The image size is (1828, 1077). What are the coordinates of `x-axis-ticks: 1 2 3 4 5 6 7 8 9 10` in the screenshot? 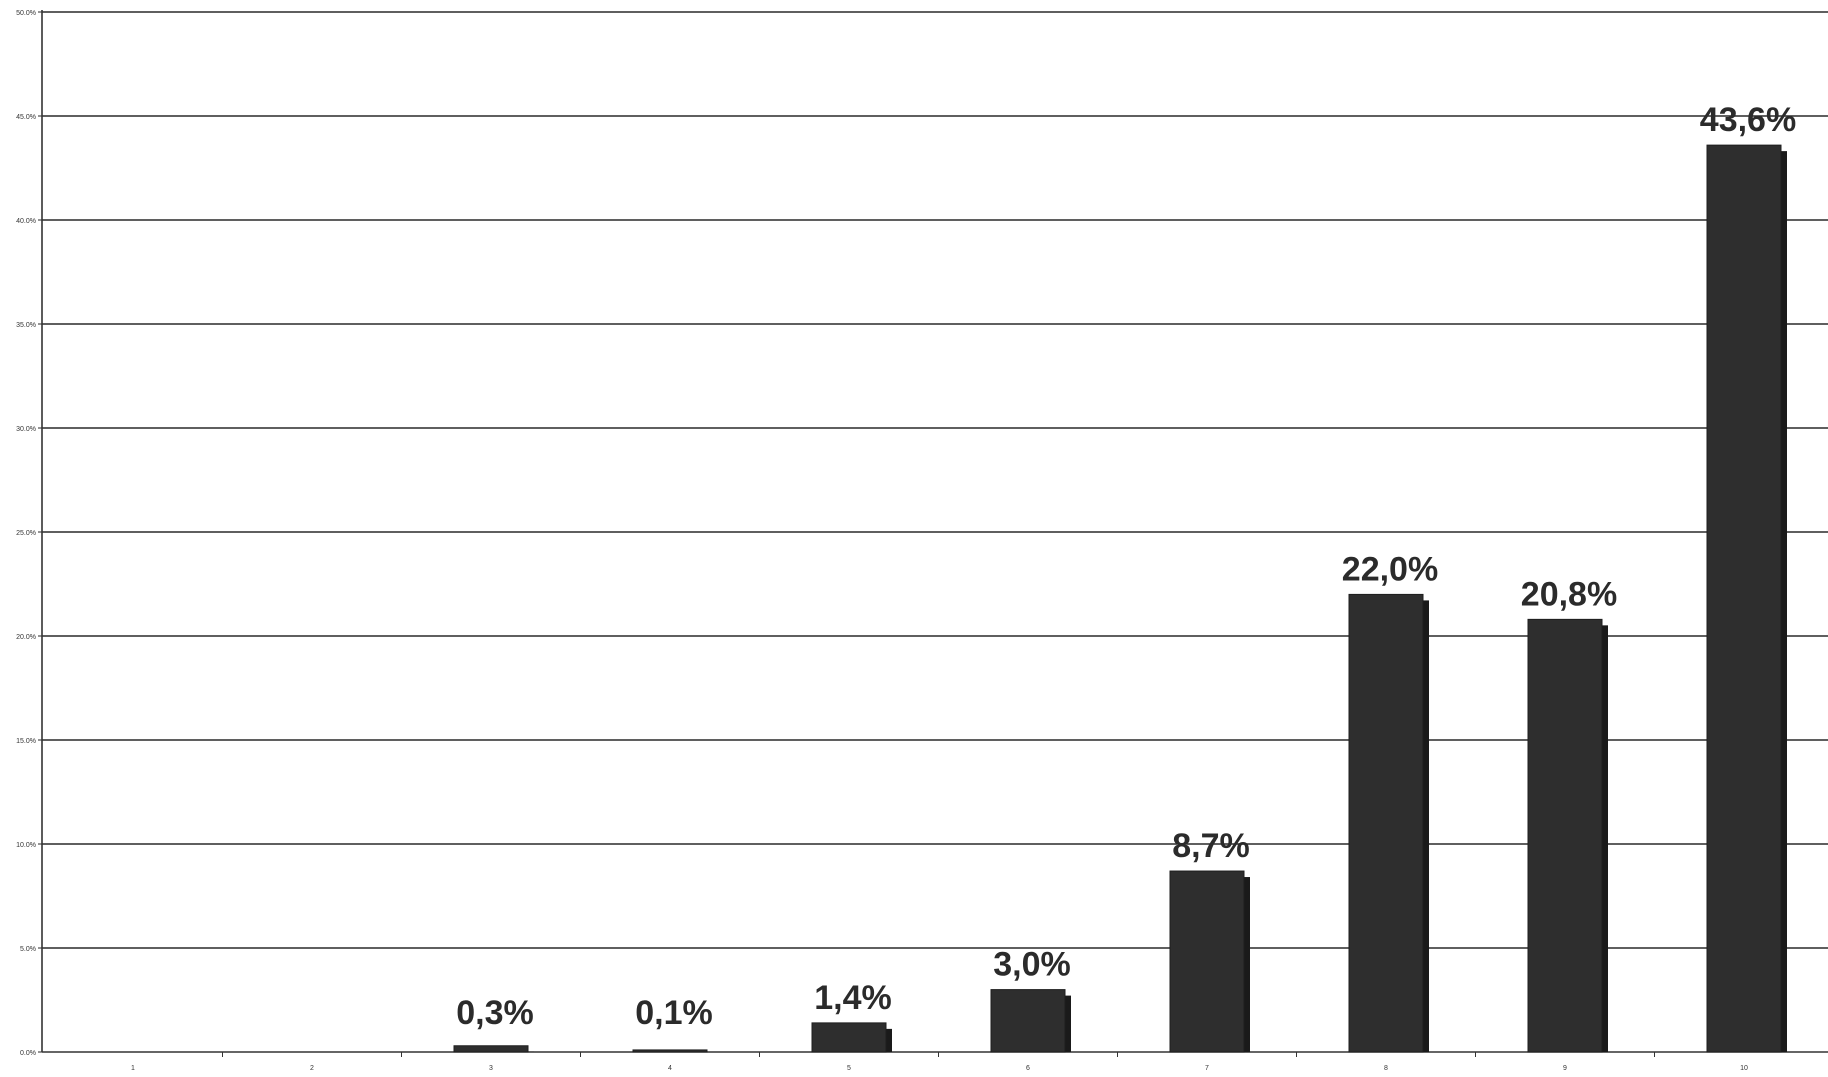 It's located at (939, 1062).